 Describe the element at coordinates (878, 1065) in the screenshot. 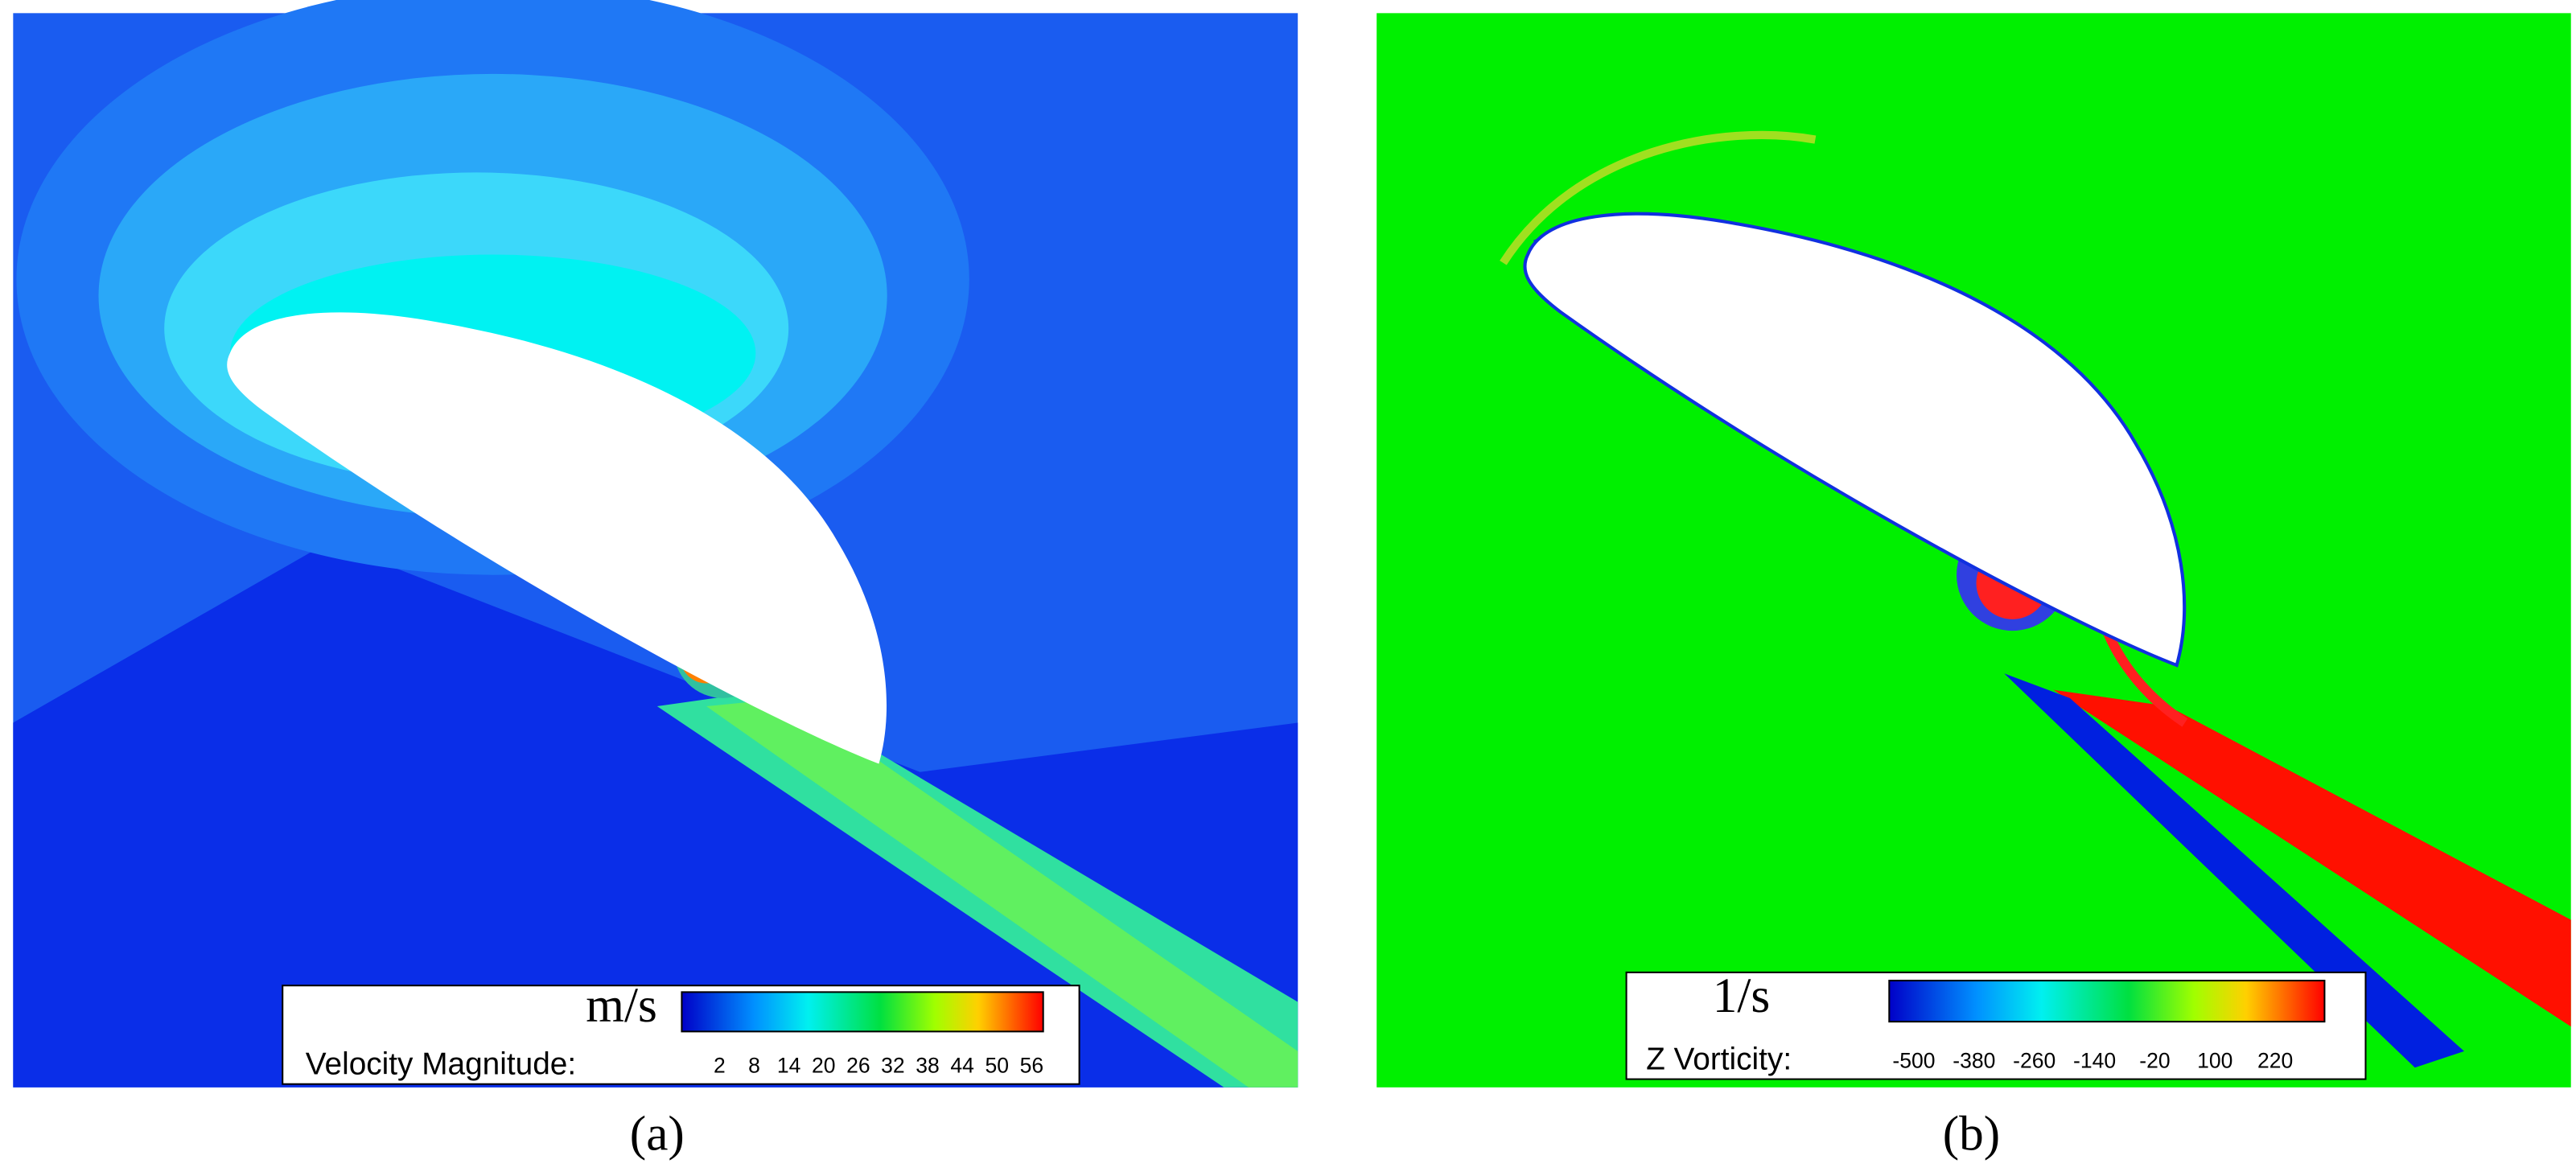

I see `legend-ticks: 2 8 14 20 26 32 38 44 50 56` at that location.